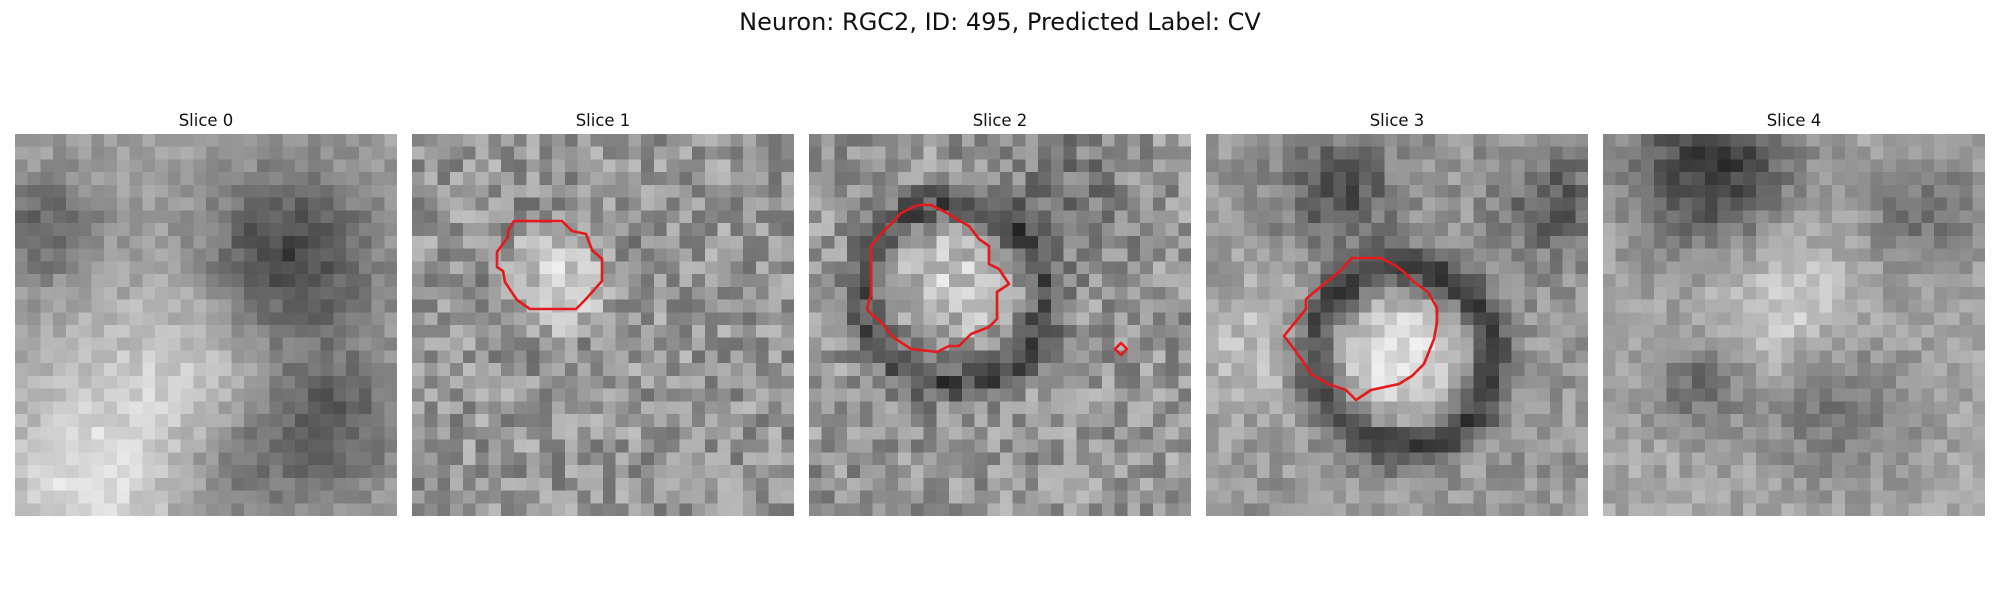  I want to click on slice-title: Slice 0, so click(206, 120).